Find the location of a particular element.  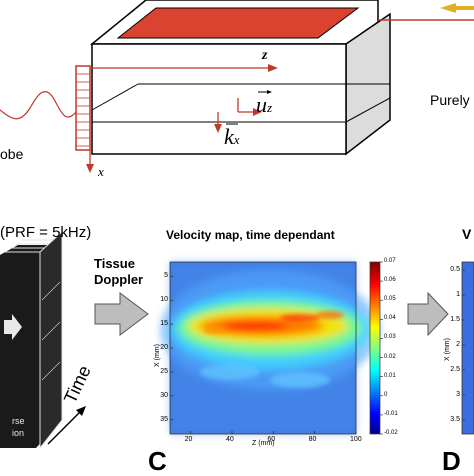

colorbar-ticks is located at coordinates (381, 348).